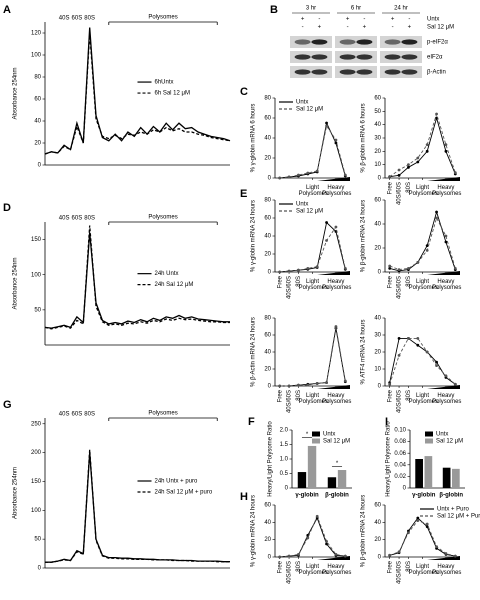 Image resolution: width=480 pixels, height=600 pixels. Describe the element at coordinates (356, 9) in the screenshot. I see `time-label: 6 hr` at that location.